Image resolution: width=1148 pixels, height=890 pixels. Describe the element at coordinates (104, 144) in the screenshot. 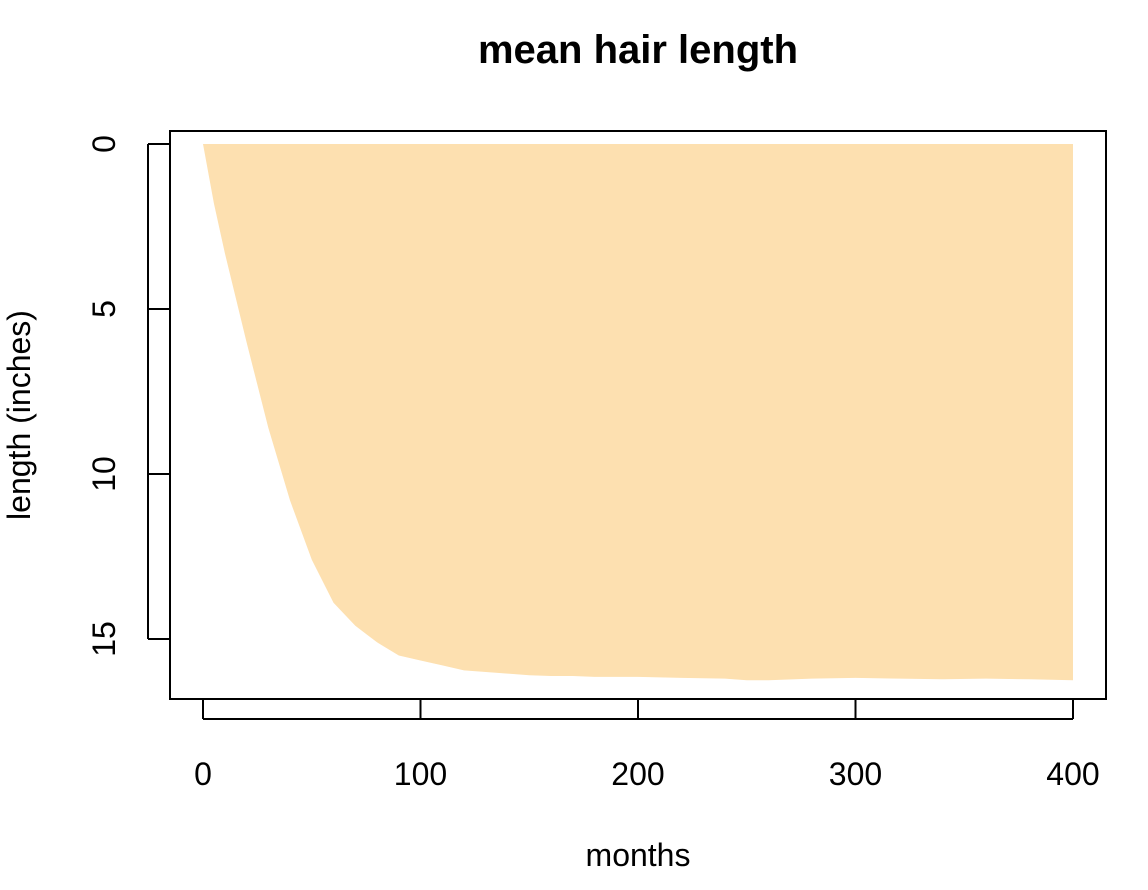

I see `y-tick-label-0: 0` at that location.